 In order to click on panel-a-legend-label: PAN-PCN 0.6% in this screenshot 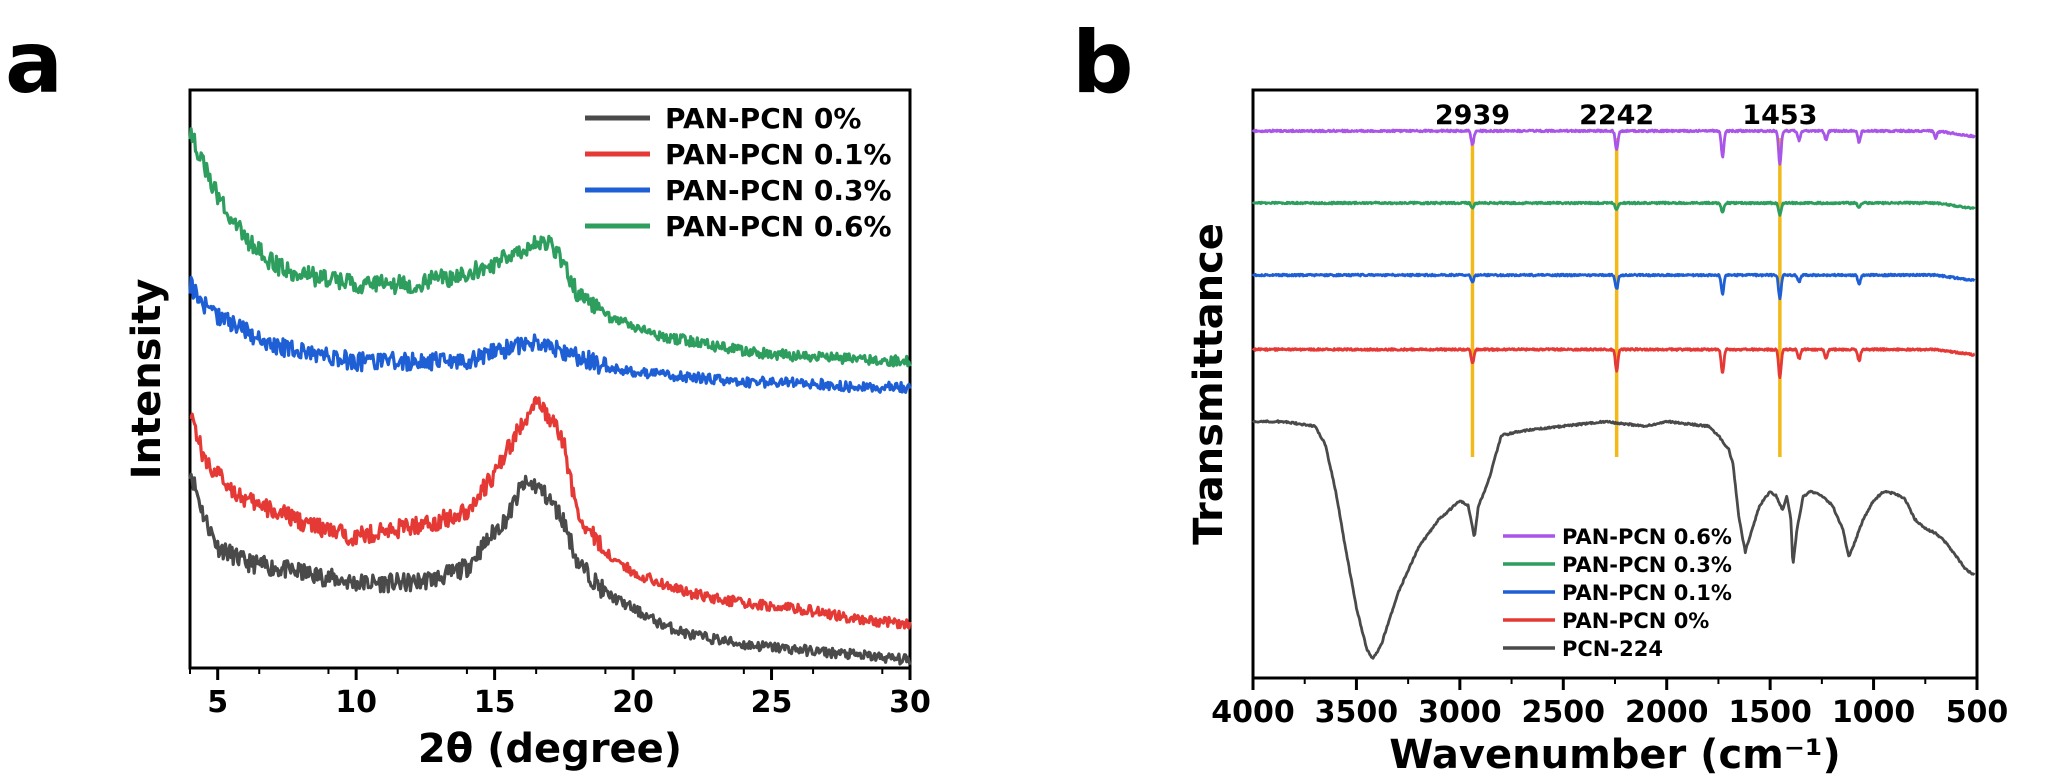, I will do `click(778, 226)`.